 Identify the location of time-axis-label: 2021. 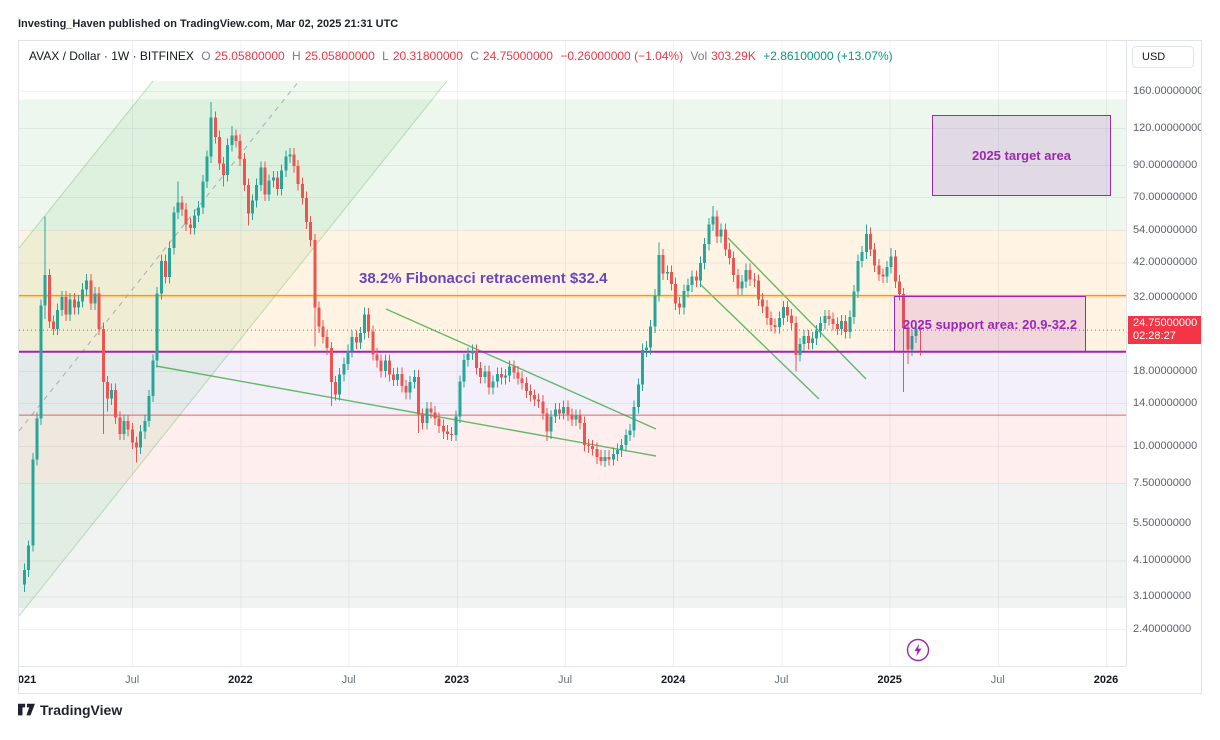
(27, 680).